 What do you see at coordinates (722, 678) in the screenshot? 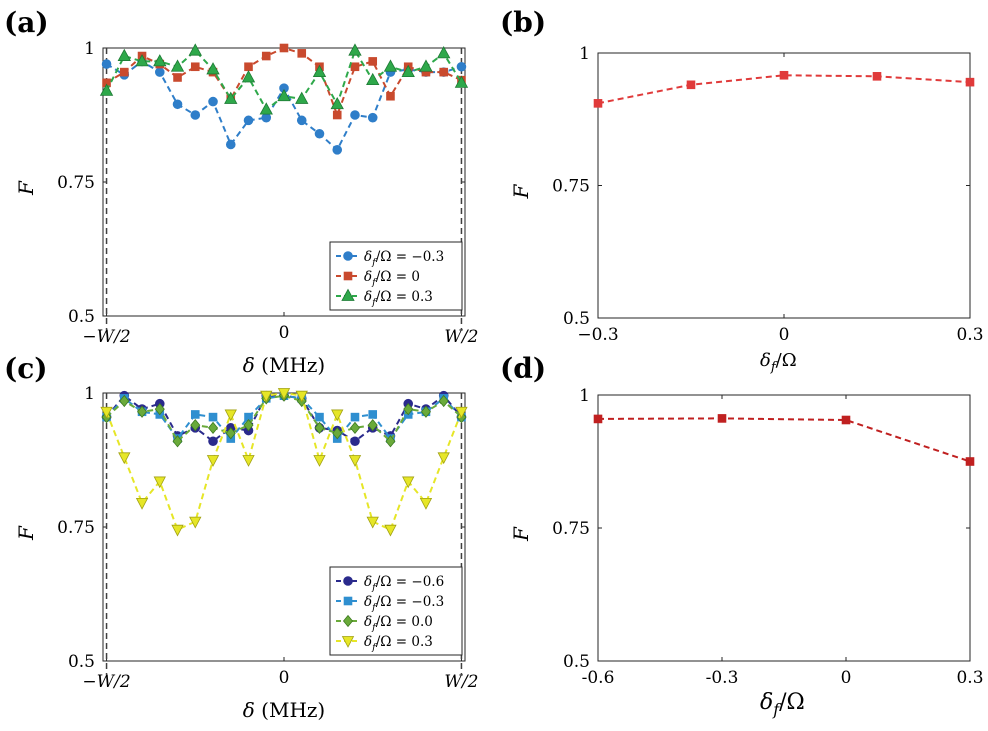
I see `x-tick-label: -0.3` at bounding box center [722, 678].